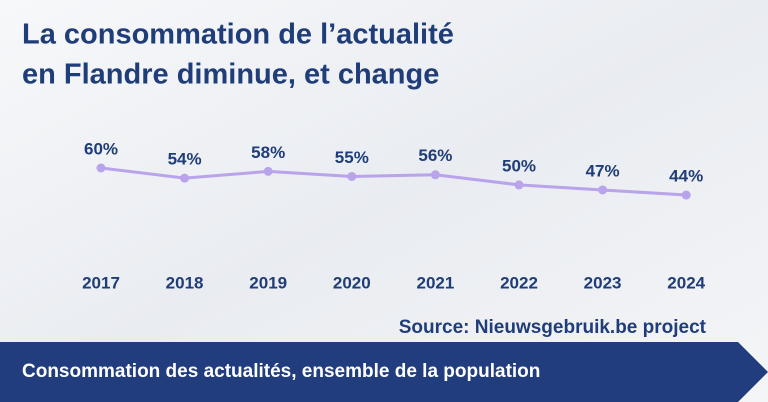 This screenshot has height=402, width=768. What do you see at coordinates (519, 282) in the screenshot?
I see `x-tick-label: 2022` at bounding box center [519, 282].